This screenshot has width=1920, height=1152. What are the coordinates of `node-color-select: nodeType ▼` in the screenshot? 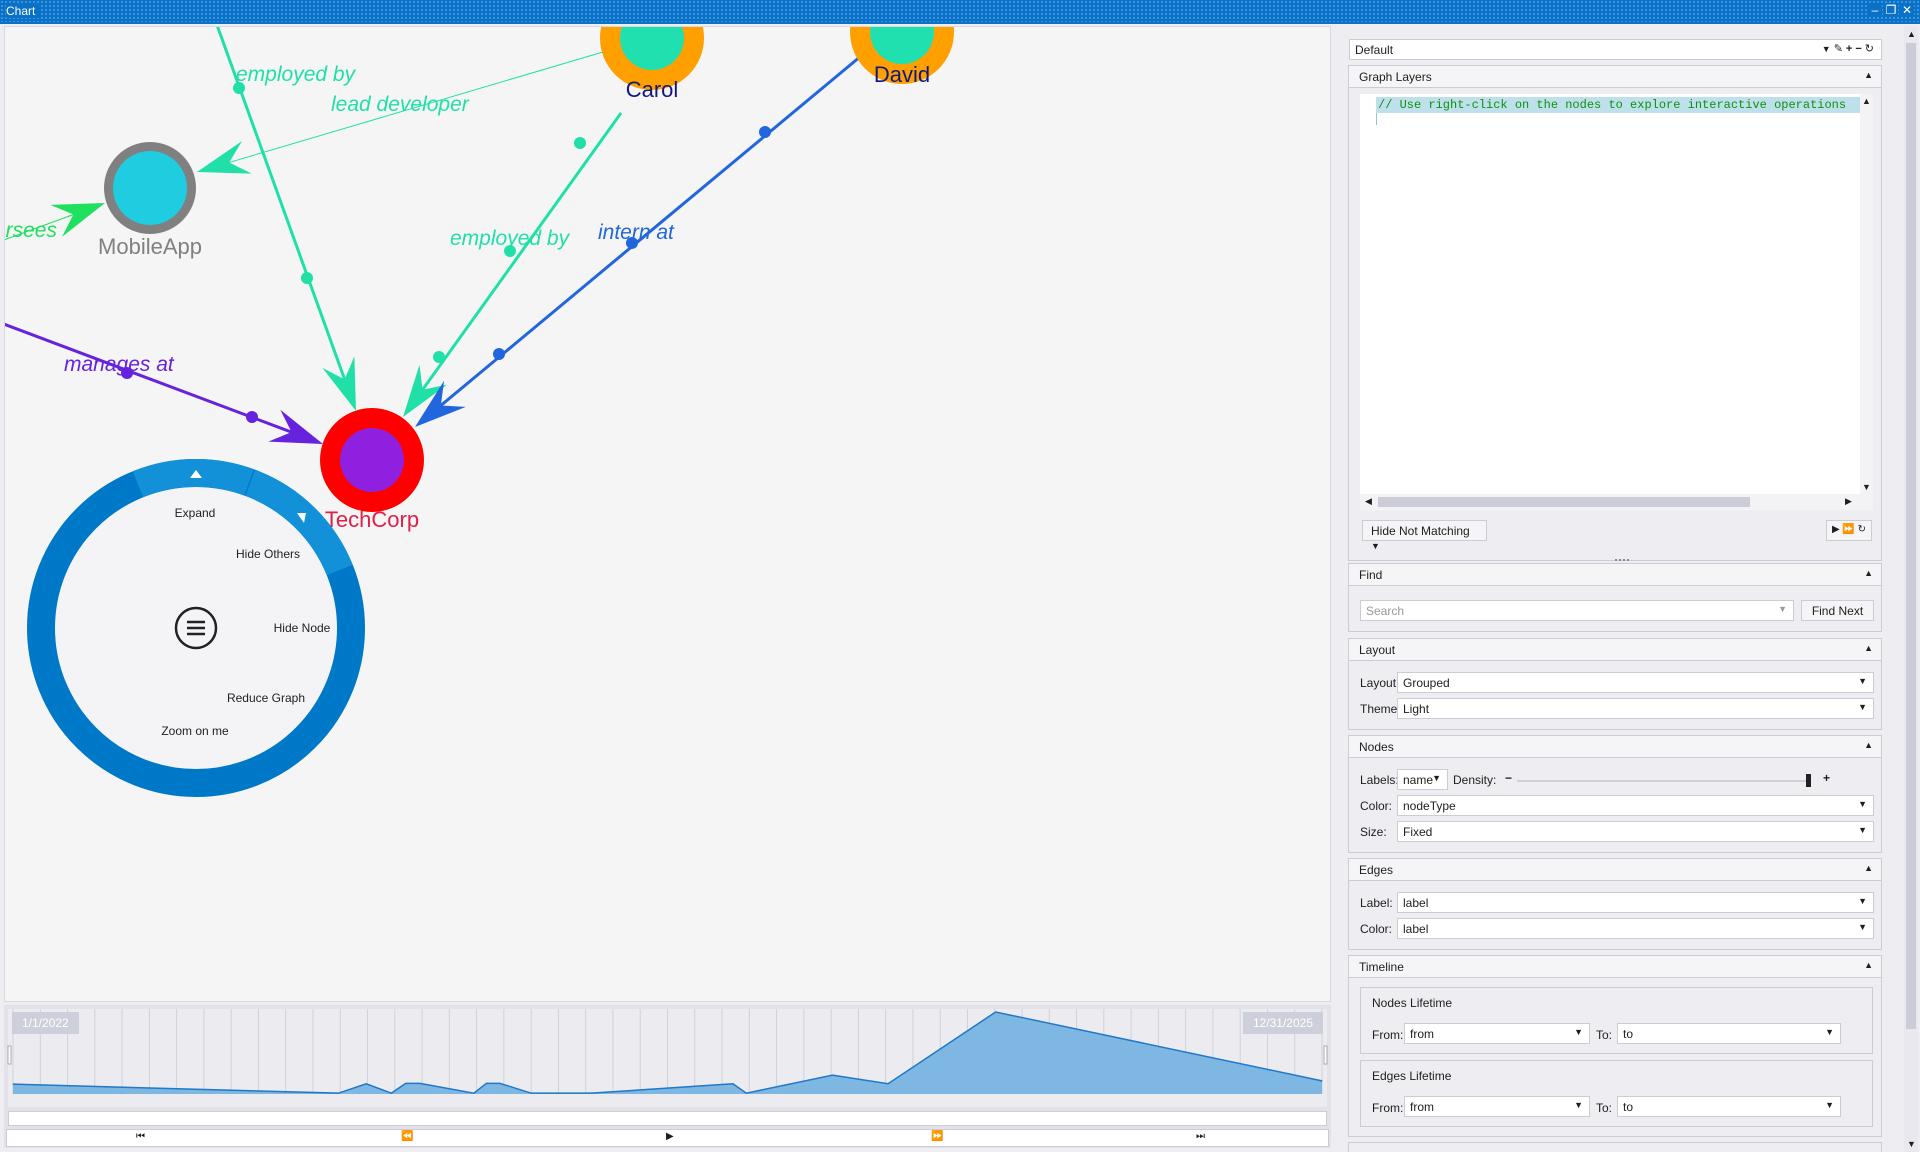 It's located at (1635, 805).